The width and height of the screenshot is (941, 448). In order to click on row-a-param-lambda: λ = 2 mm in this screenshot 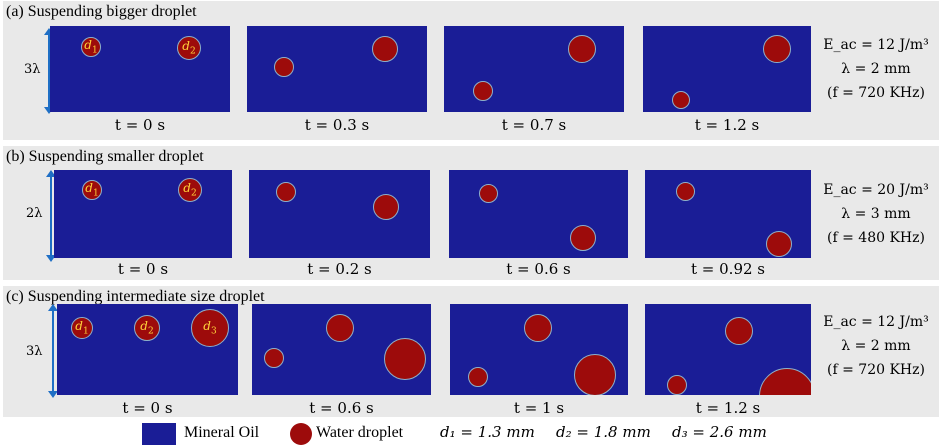, I will do `click(876, 69)`.